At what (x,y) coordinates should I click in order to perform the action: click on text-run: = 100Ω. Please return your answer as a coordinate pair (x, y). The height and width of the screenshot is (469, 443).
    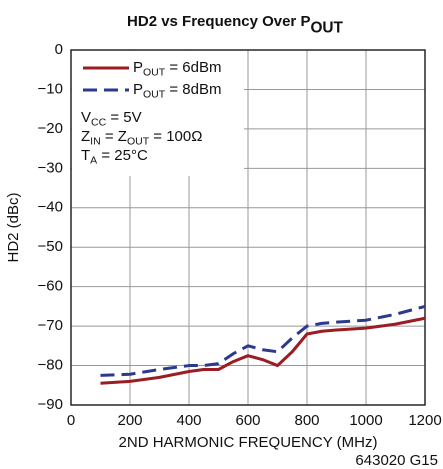
    Looking at the image, I should click on (175, 136).